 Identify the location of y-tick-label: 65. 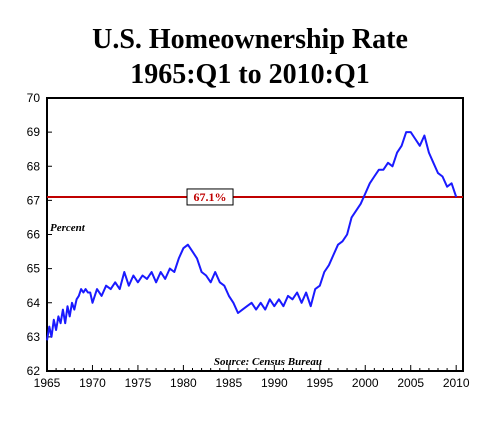
(34, 269).